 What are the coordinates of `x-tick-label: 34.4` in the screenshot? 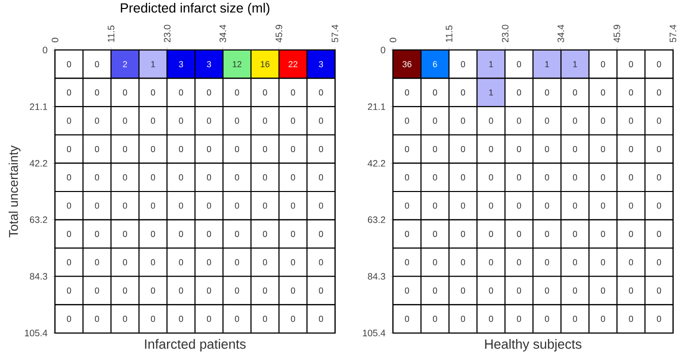 It's located at (561, 33).